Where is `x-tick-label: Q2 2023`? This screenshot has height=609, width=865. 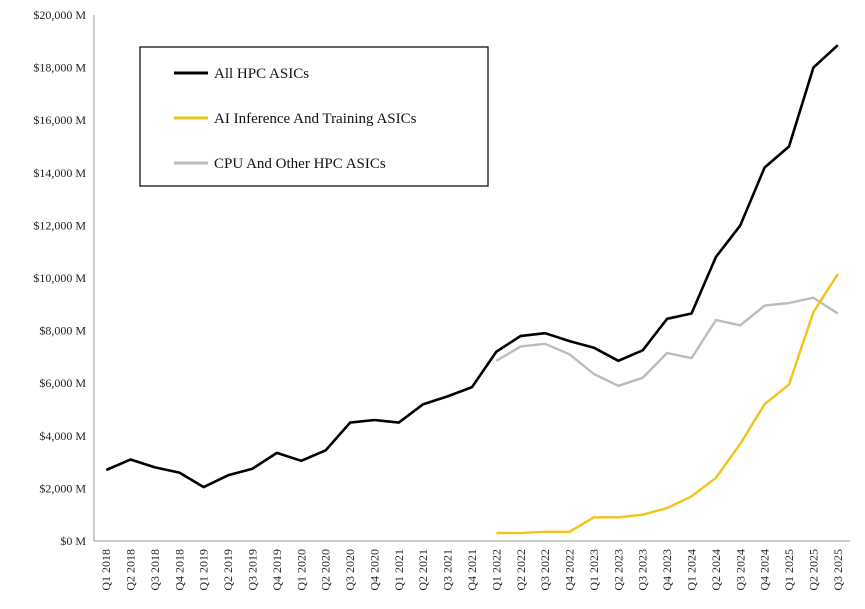
x-tick-label: Q2 2023 is located at coordinates (618, 570).